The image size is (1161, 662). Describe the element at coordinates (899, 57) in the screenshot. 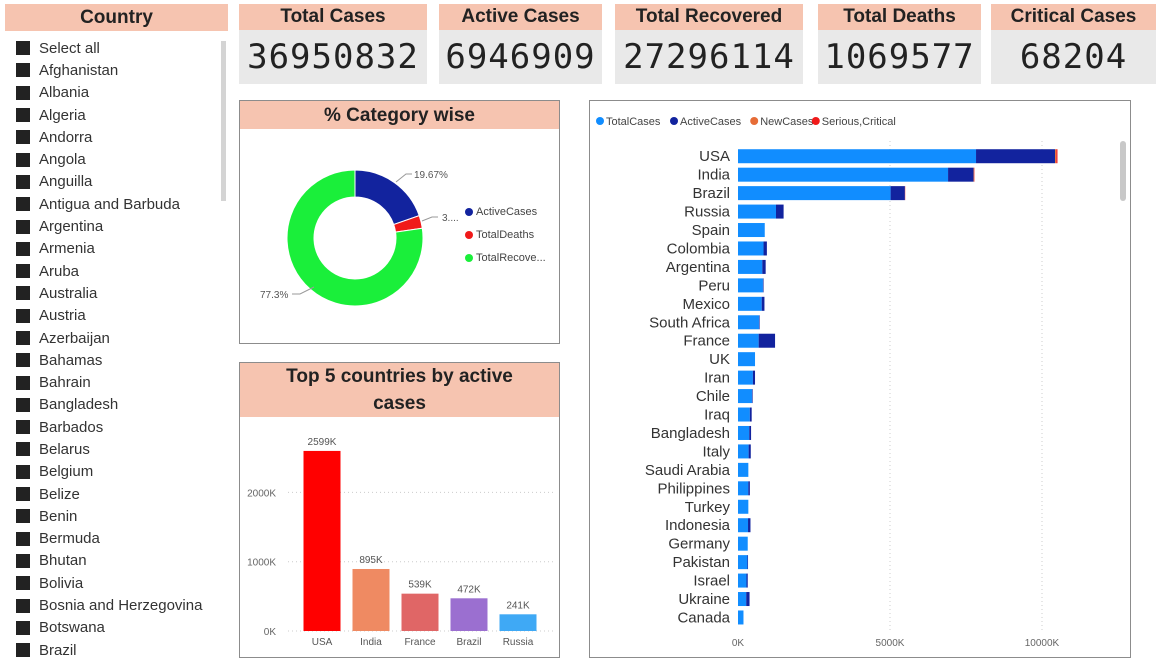

I see `kpi-value: 1069577` at that location.